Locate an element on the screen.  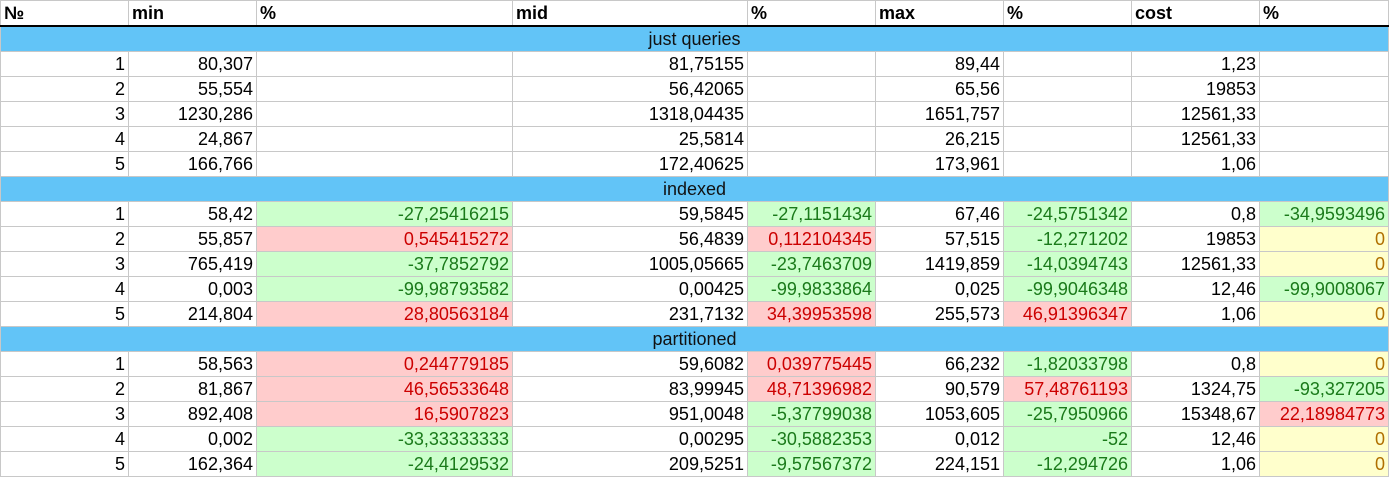
table-cell: 1419,859 is located at coordinates (939, 264).